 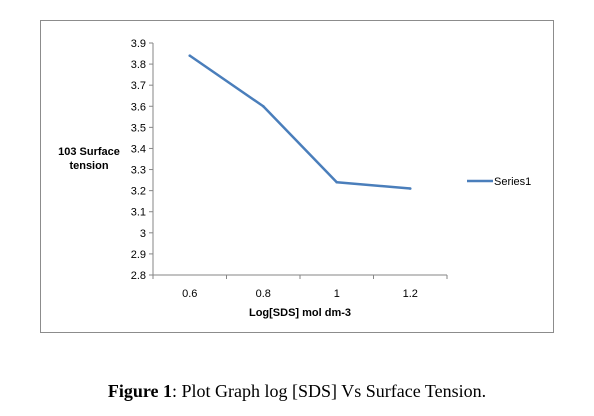 What do you see at coordinates (140, 391) in the screenshot?
I see `figure-label: Figure 1` at bounding box center [140, 391].